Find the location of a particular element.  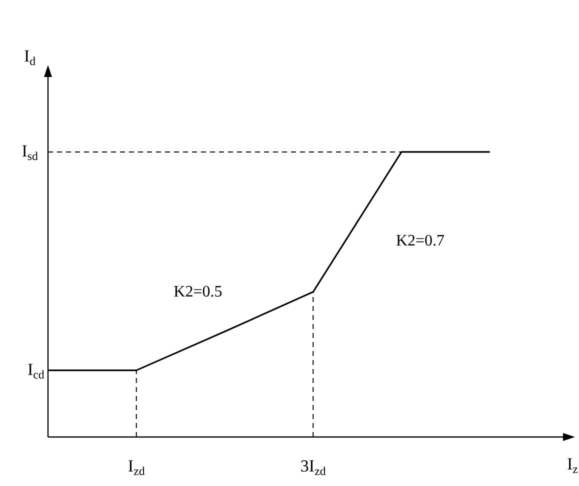

annotation: K2=0.7 is located at coordinates (420, 241).